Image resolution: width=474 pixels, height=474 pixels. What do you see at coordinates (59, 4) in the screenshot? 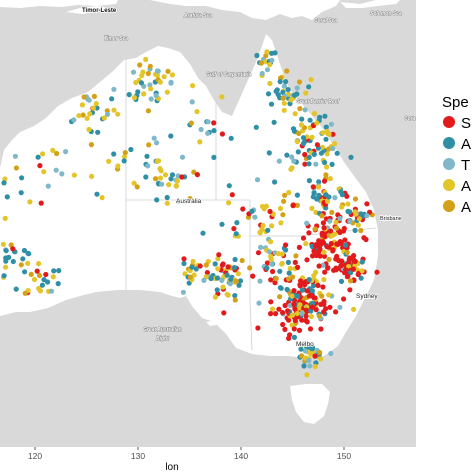
I see `indonesia-landmass` at bounding box center [59, 4].